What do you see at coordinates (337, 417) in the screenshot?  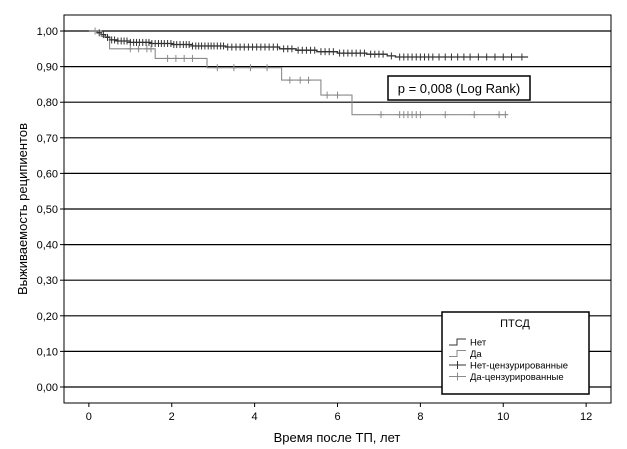 I see `x-tick-label: 6` at bounding box center [337, 417].